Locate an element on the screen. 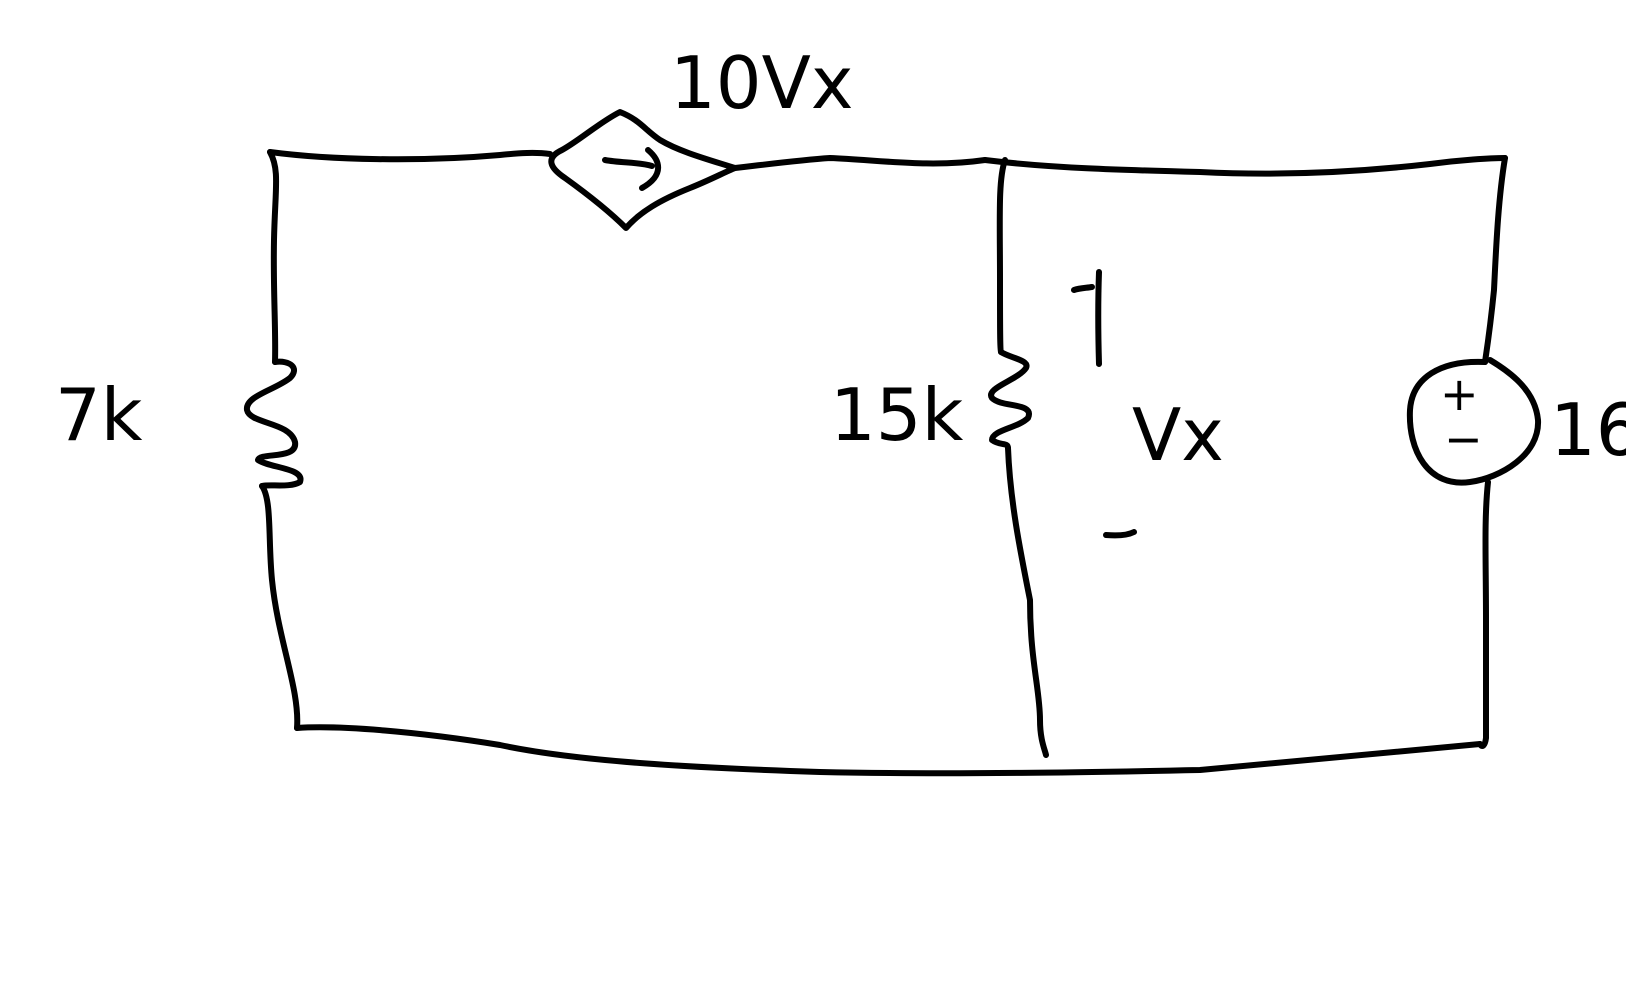 This screenshot has height=999, width=1626. left-resistor-label: 7k is located at coordinates (99, 415).